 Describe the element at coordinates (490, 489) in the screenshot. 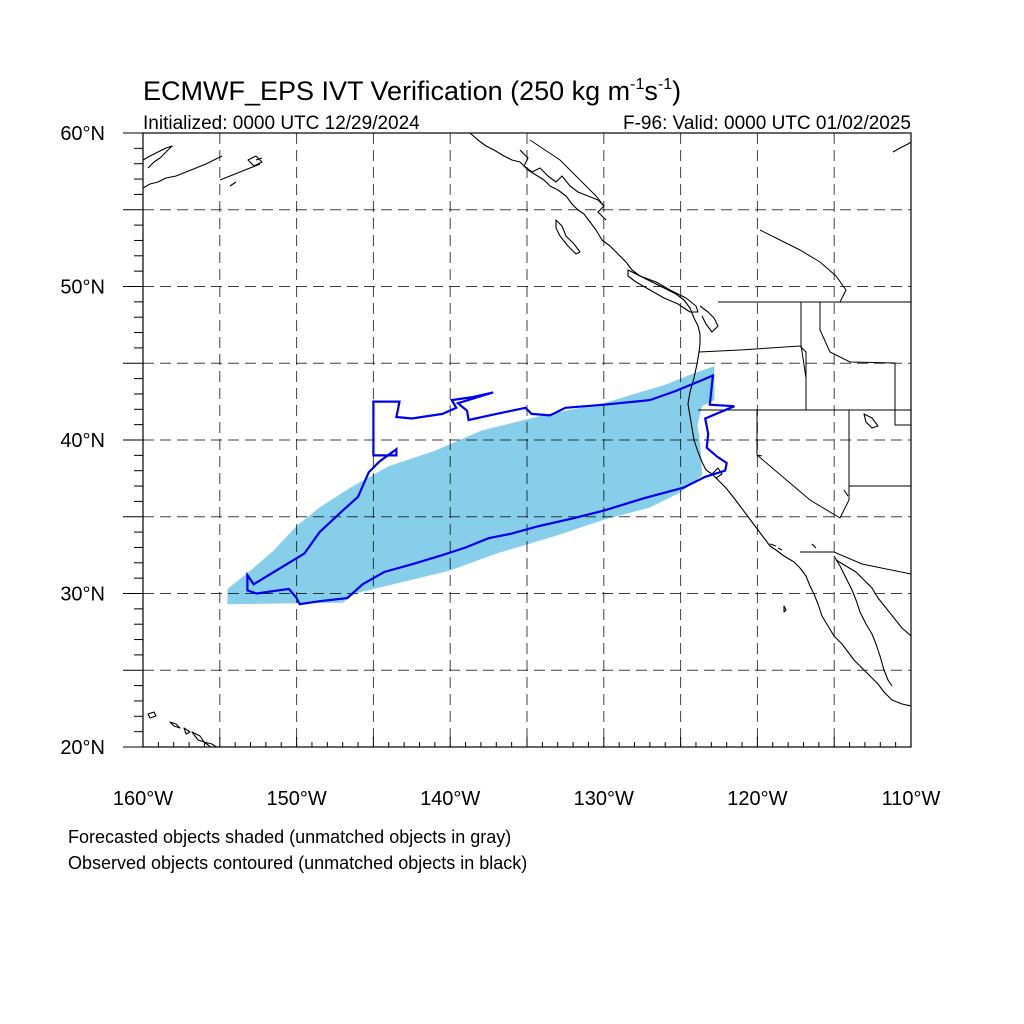

I see `observed-object-contour` at that location.